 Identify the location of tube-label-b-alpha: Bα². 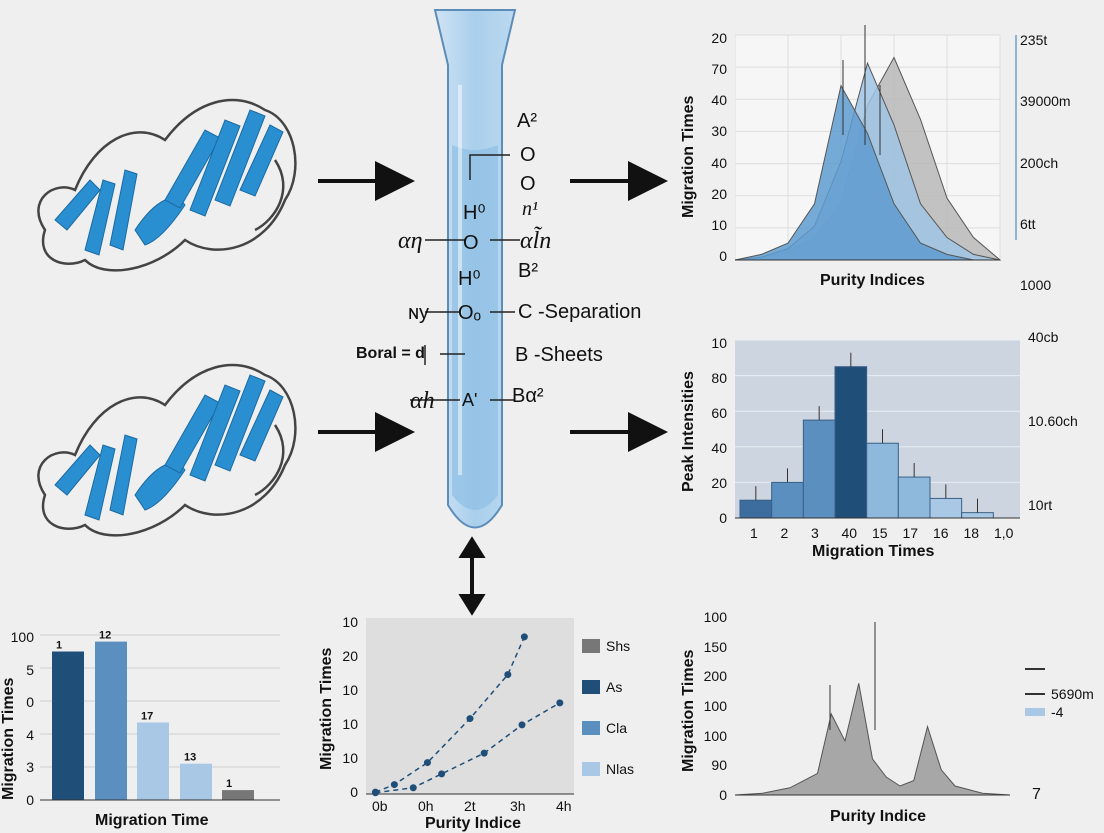
(528, 396).